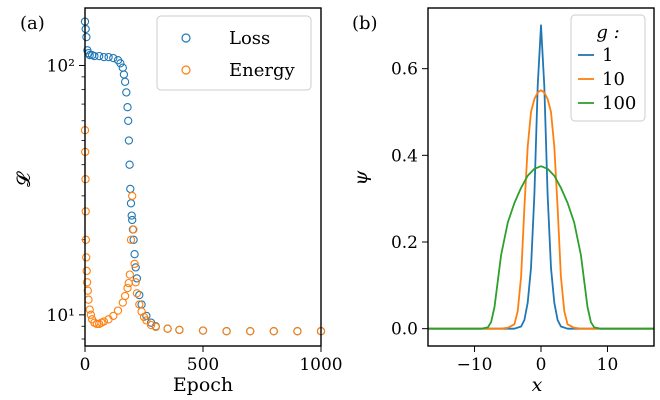  What do you see at coordinates (320, 365) in the screenshot?
I see `panel-a-xtick-label: 1000` at bounding box center [320, 365].